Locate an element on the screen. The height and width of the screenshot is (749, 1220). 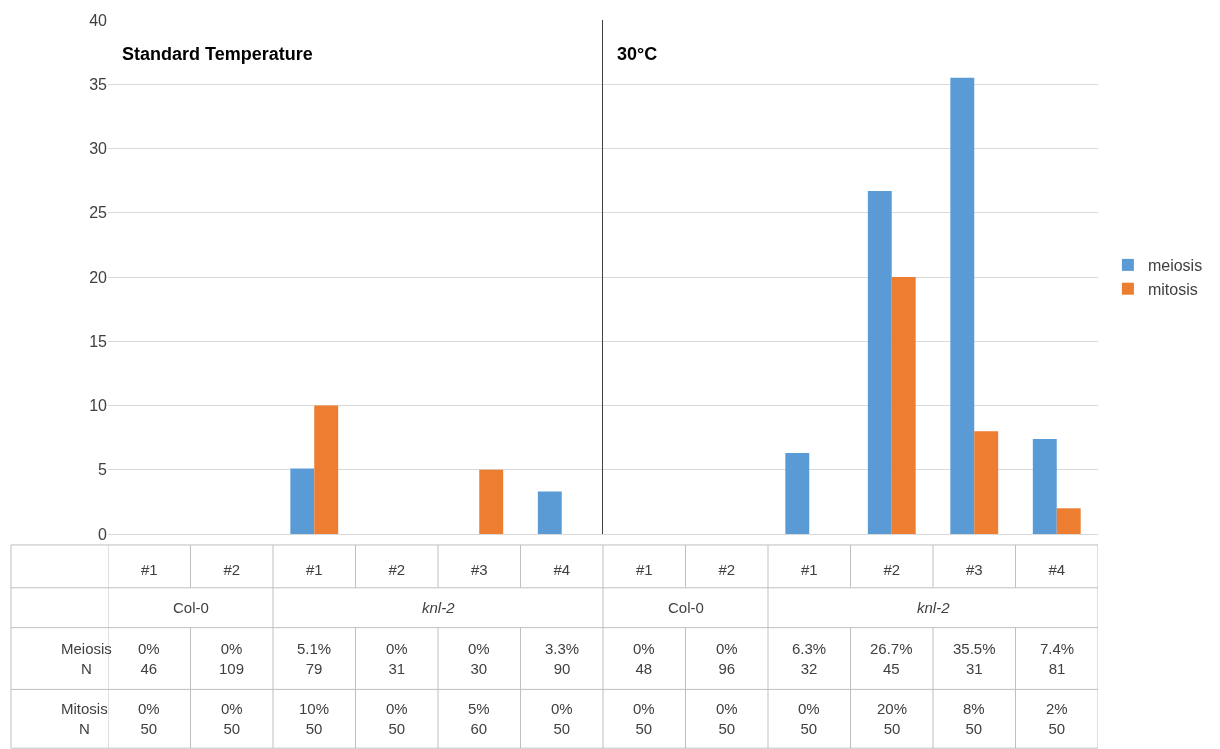
y-tick-label: 5 is located at coordinates (103, 470).